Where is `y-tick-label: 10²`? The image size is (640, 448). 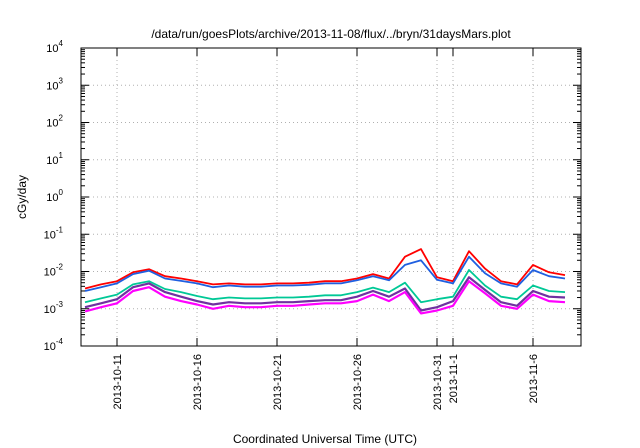 y-tick-label: 10² is located at coordinates (54, 122).